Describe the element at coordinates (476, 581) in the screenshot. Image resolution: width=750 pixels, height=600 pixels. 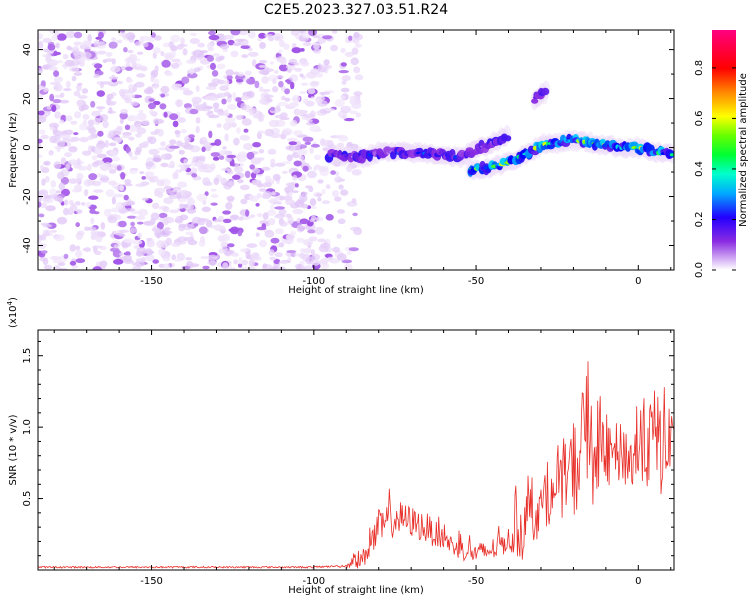
I see `x-tick-label: -50` at that location.